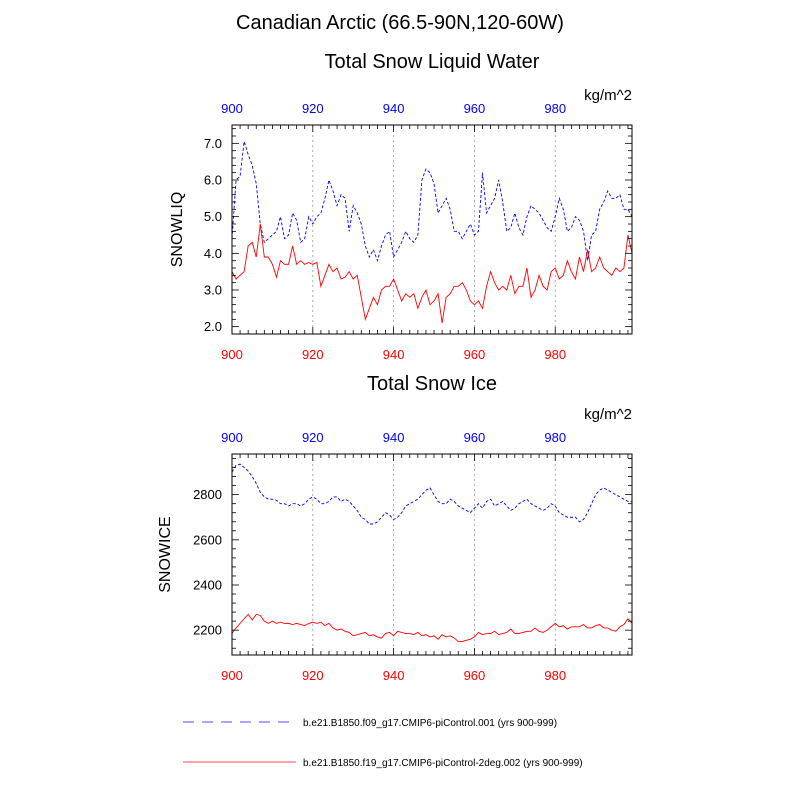 This screenshot has height=800, width=800. I want to click on y-tick-label: 4.0, so click(213, 253).